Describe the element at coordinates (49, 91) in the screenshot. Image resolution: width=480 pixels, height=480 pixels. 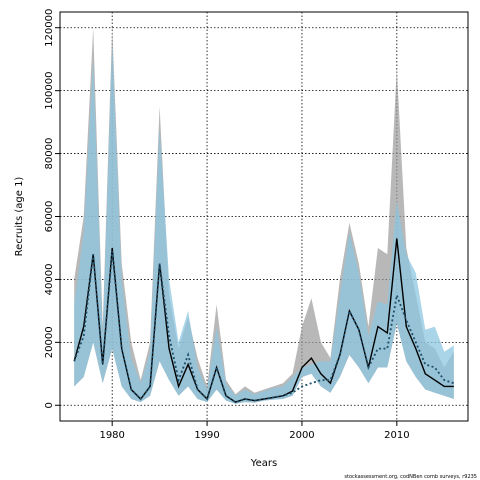
I see `y-tick-label: 100000` at that location.